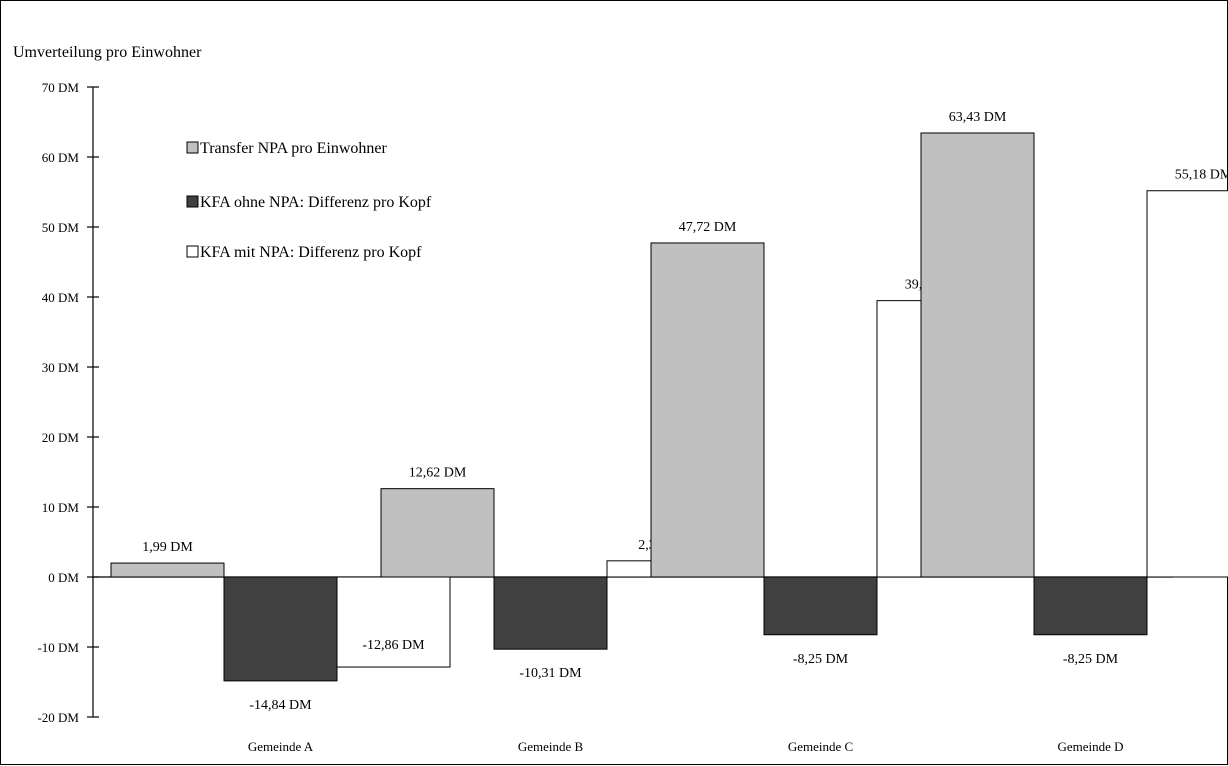 This screenshot has height=766, width=1228. What do you see at coordinates (820, 746) in the screenshot?
I see `x-category-label: Gemeinde C` at bounding box center [820, 746].